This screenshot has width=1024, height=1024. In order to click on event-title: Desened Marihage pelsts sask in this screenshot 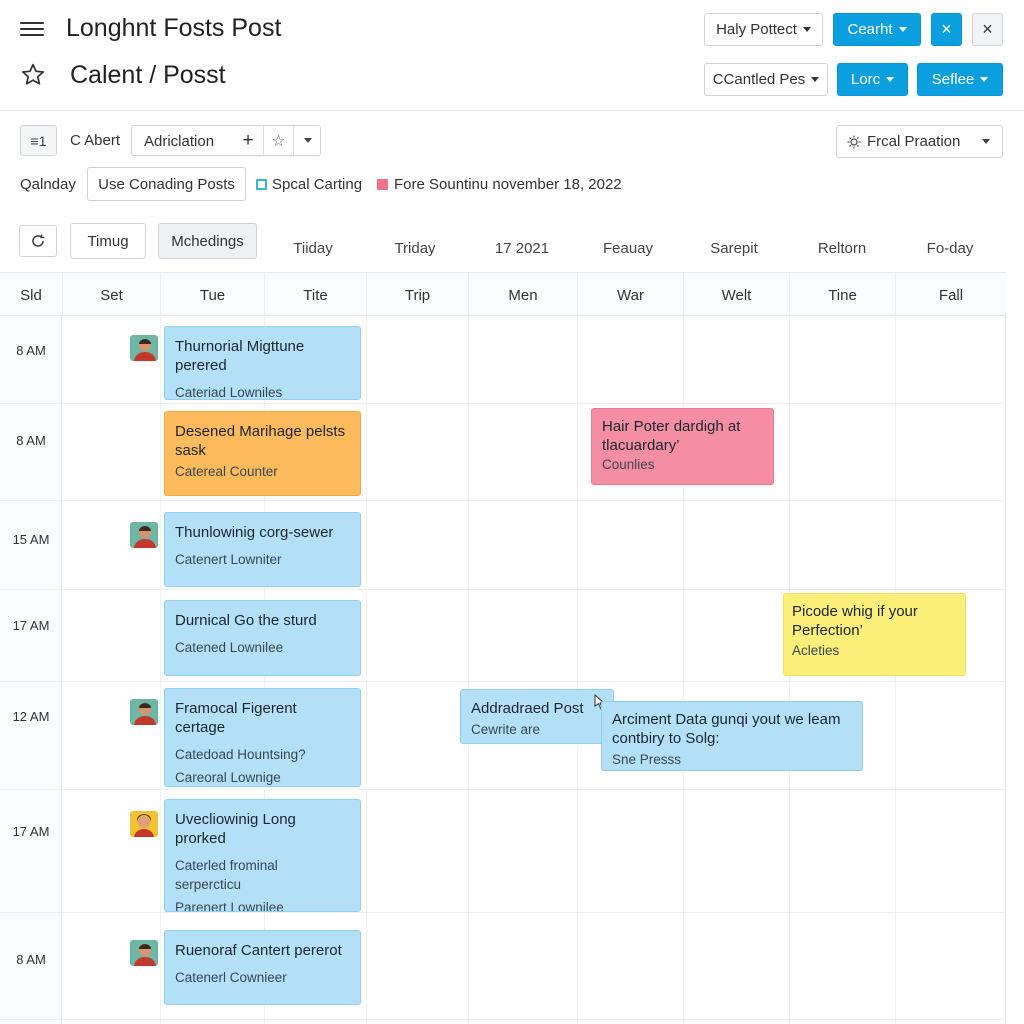, I will do `click(260, 441)`.